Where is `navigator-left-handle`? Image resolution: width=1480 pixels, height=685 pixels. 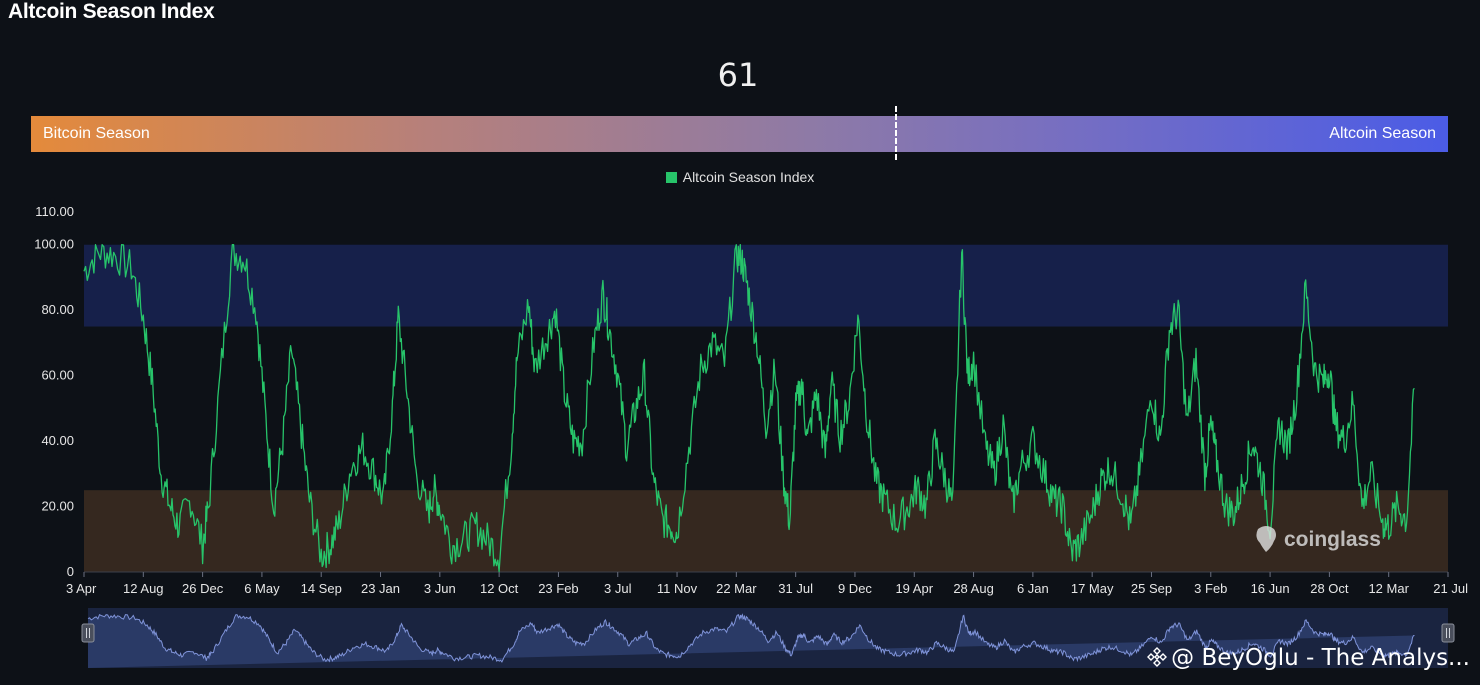
navigator-left-handle is located at coordinates (88, 633).